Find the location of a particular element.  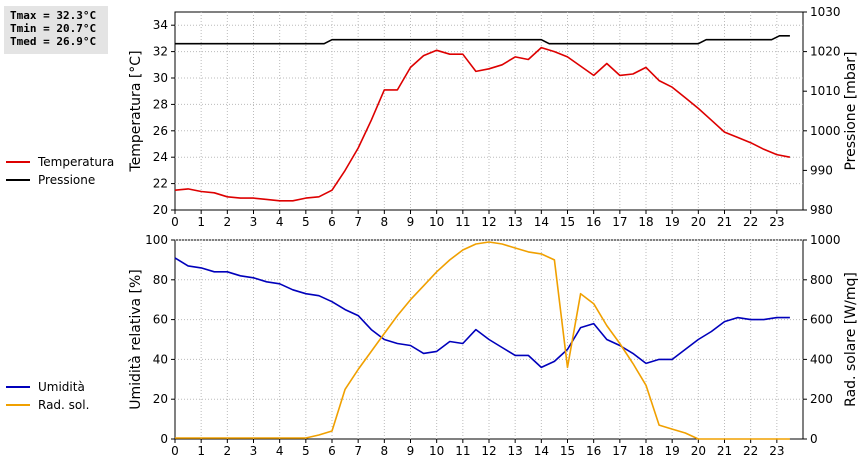

y2-axis-title: Rad. solare [W/mq] is located at coordinates (851, 339).